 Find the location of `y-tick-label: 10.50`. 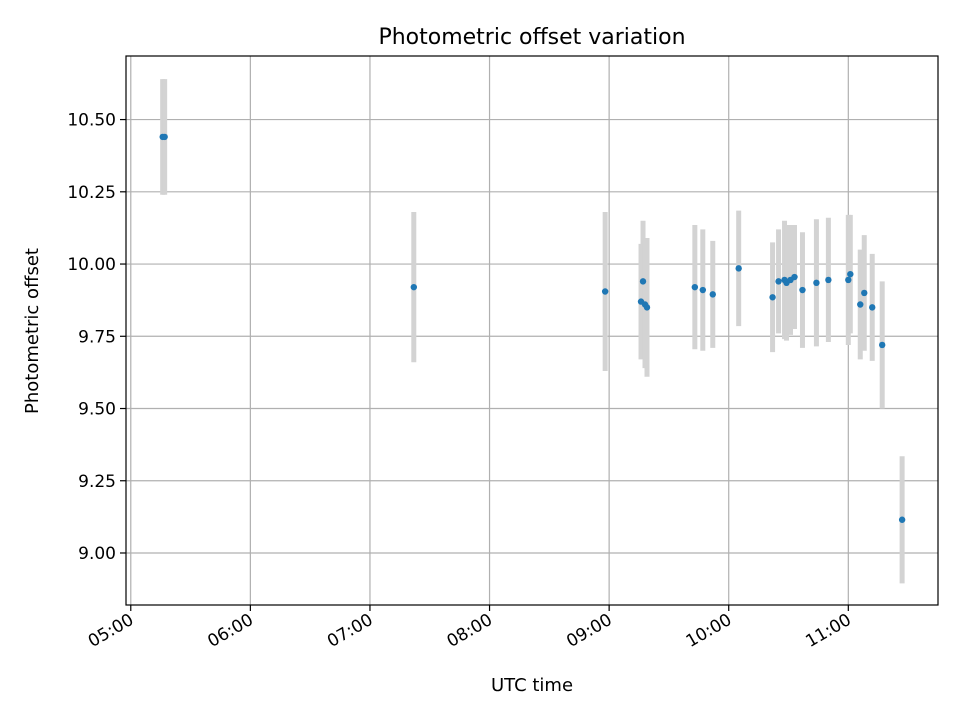

y-tick-label: 10.50 is located at coordinates (91, 121).